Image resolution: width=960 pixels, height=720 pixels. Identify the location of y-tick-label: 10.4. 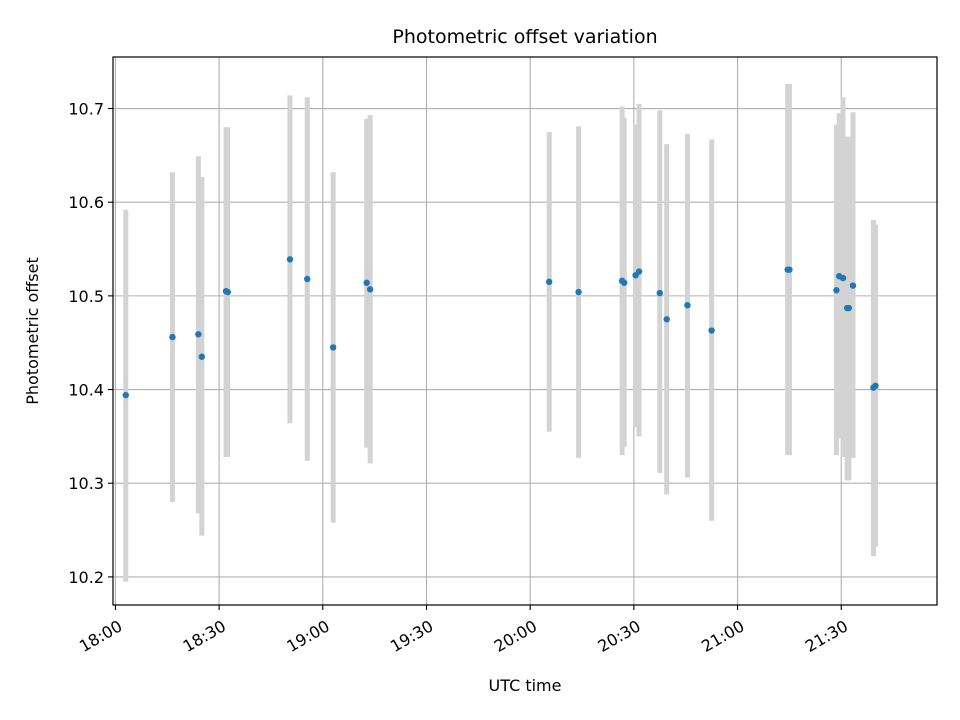
(86, 390).